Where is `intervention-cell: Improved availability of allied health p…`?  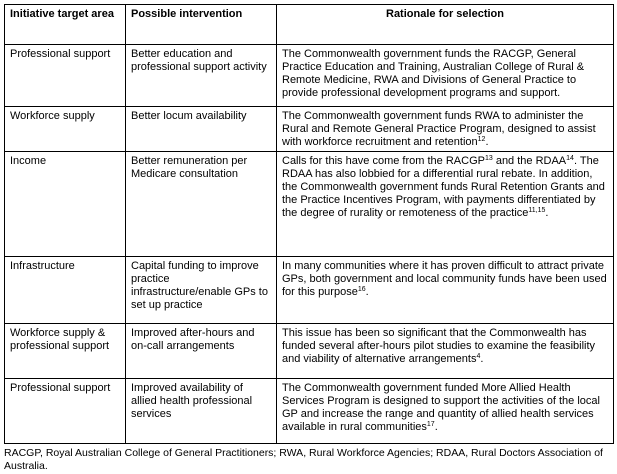
intervention-cell: Improved availability of allied health p… is located at coordinates (201, 411).